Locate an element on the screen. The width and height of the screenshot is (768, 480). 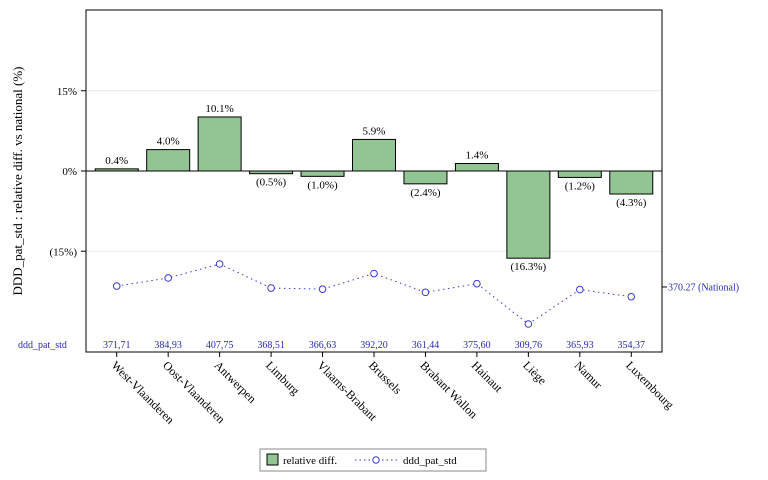
y-axis: 15% 0% (15%) is located at coordinates (68, 172).